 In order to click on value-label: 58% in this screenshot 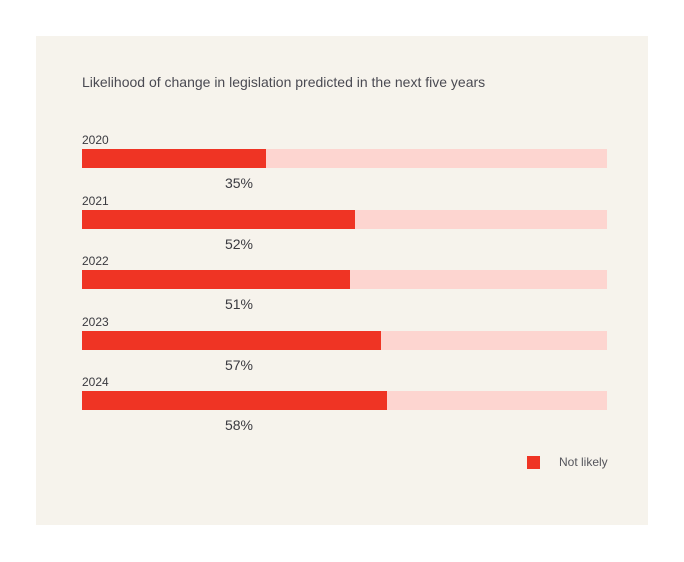, I will do `click(239, 425)`.